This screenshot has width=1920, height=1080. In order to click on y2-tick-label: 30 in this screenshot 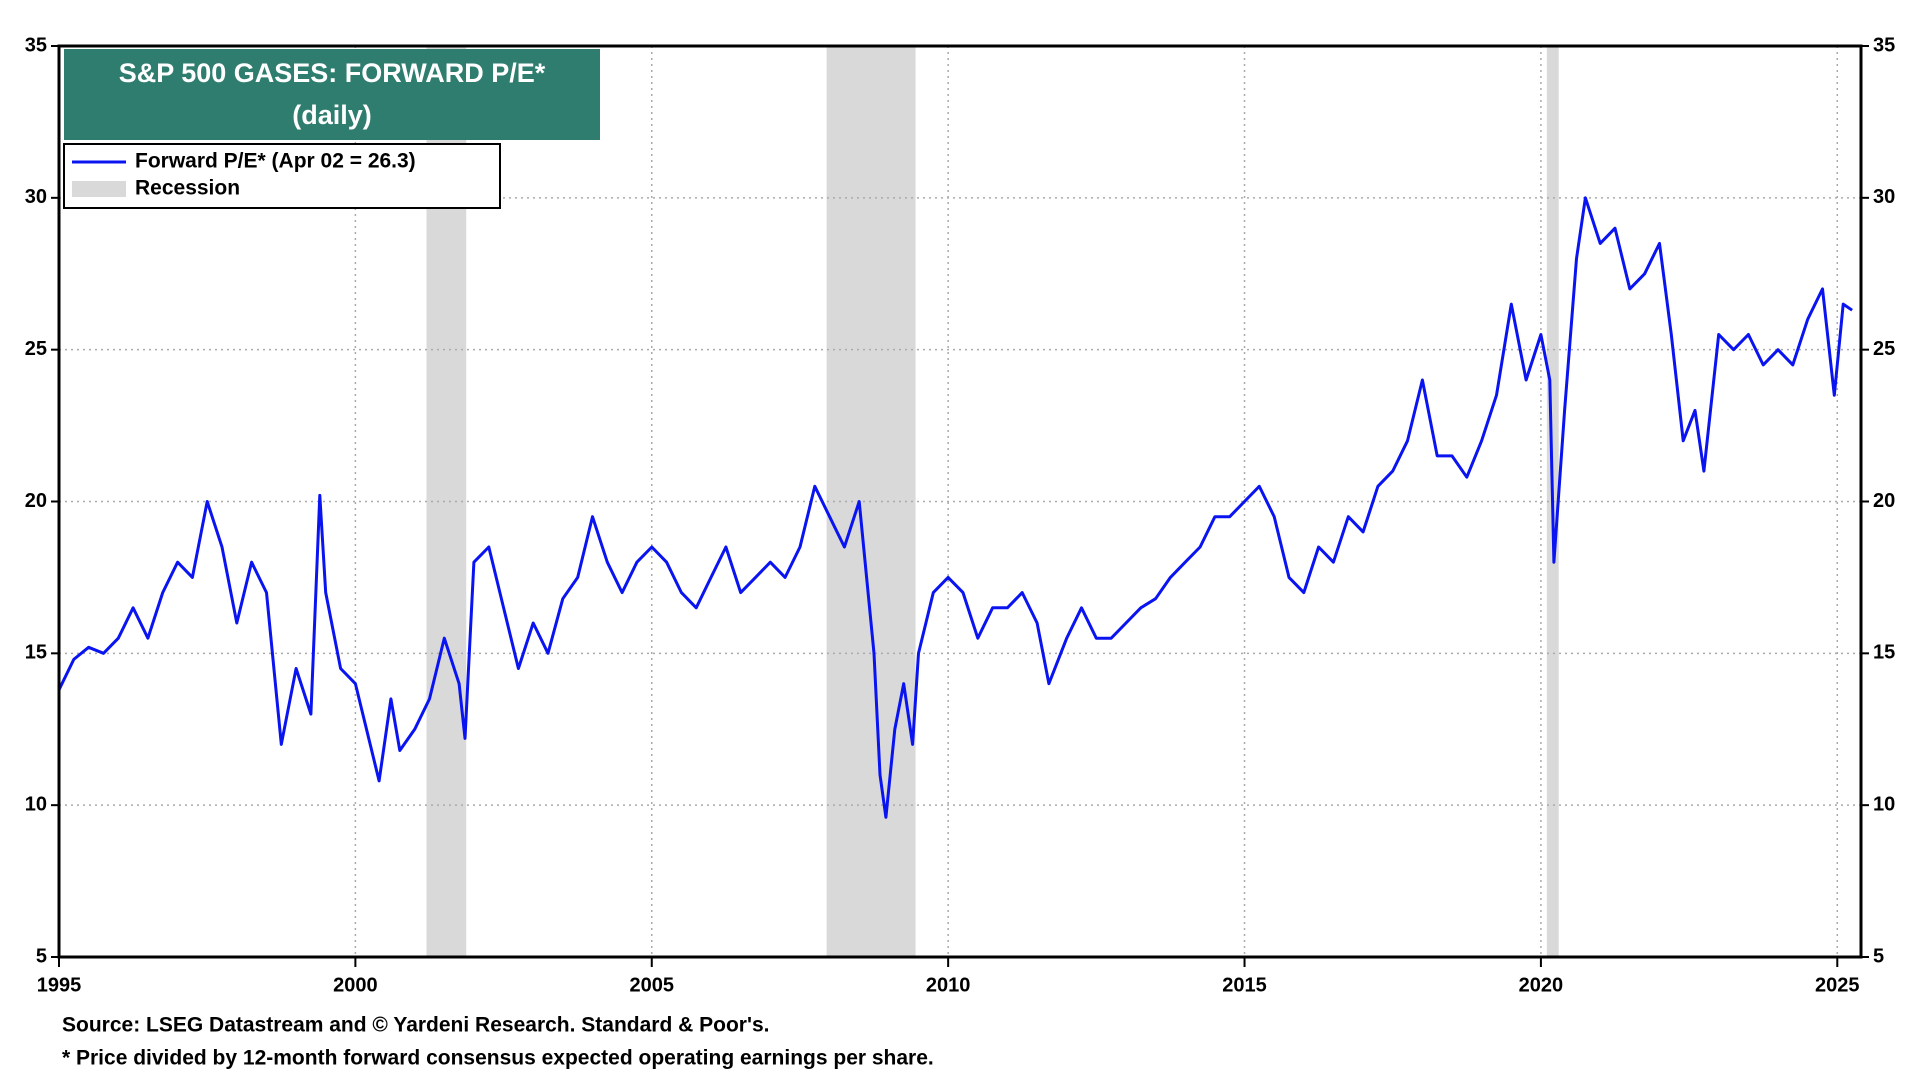, I will do `click(1884, 197)`.